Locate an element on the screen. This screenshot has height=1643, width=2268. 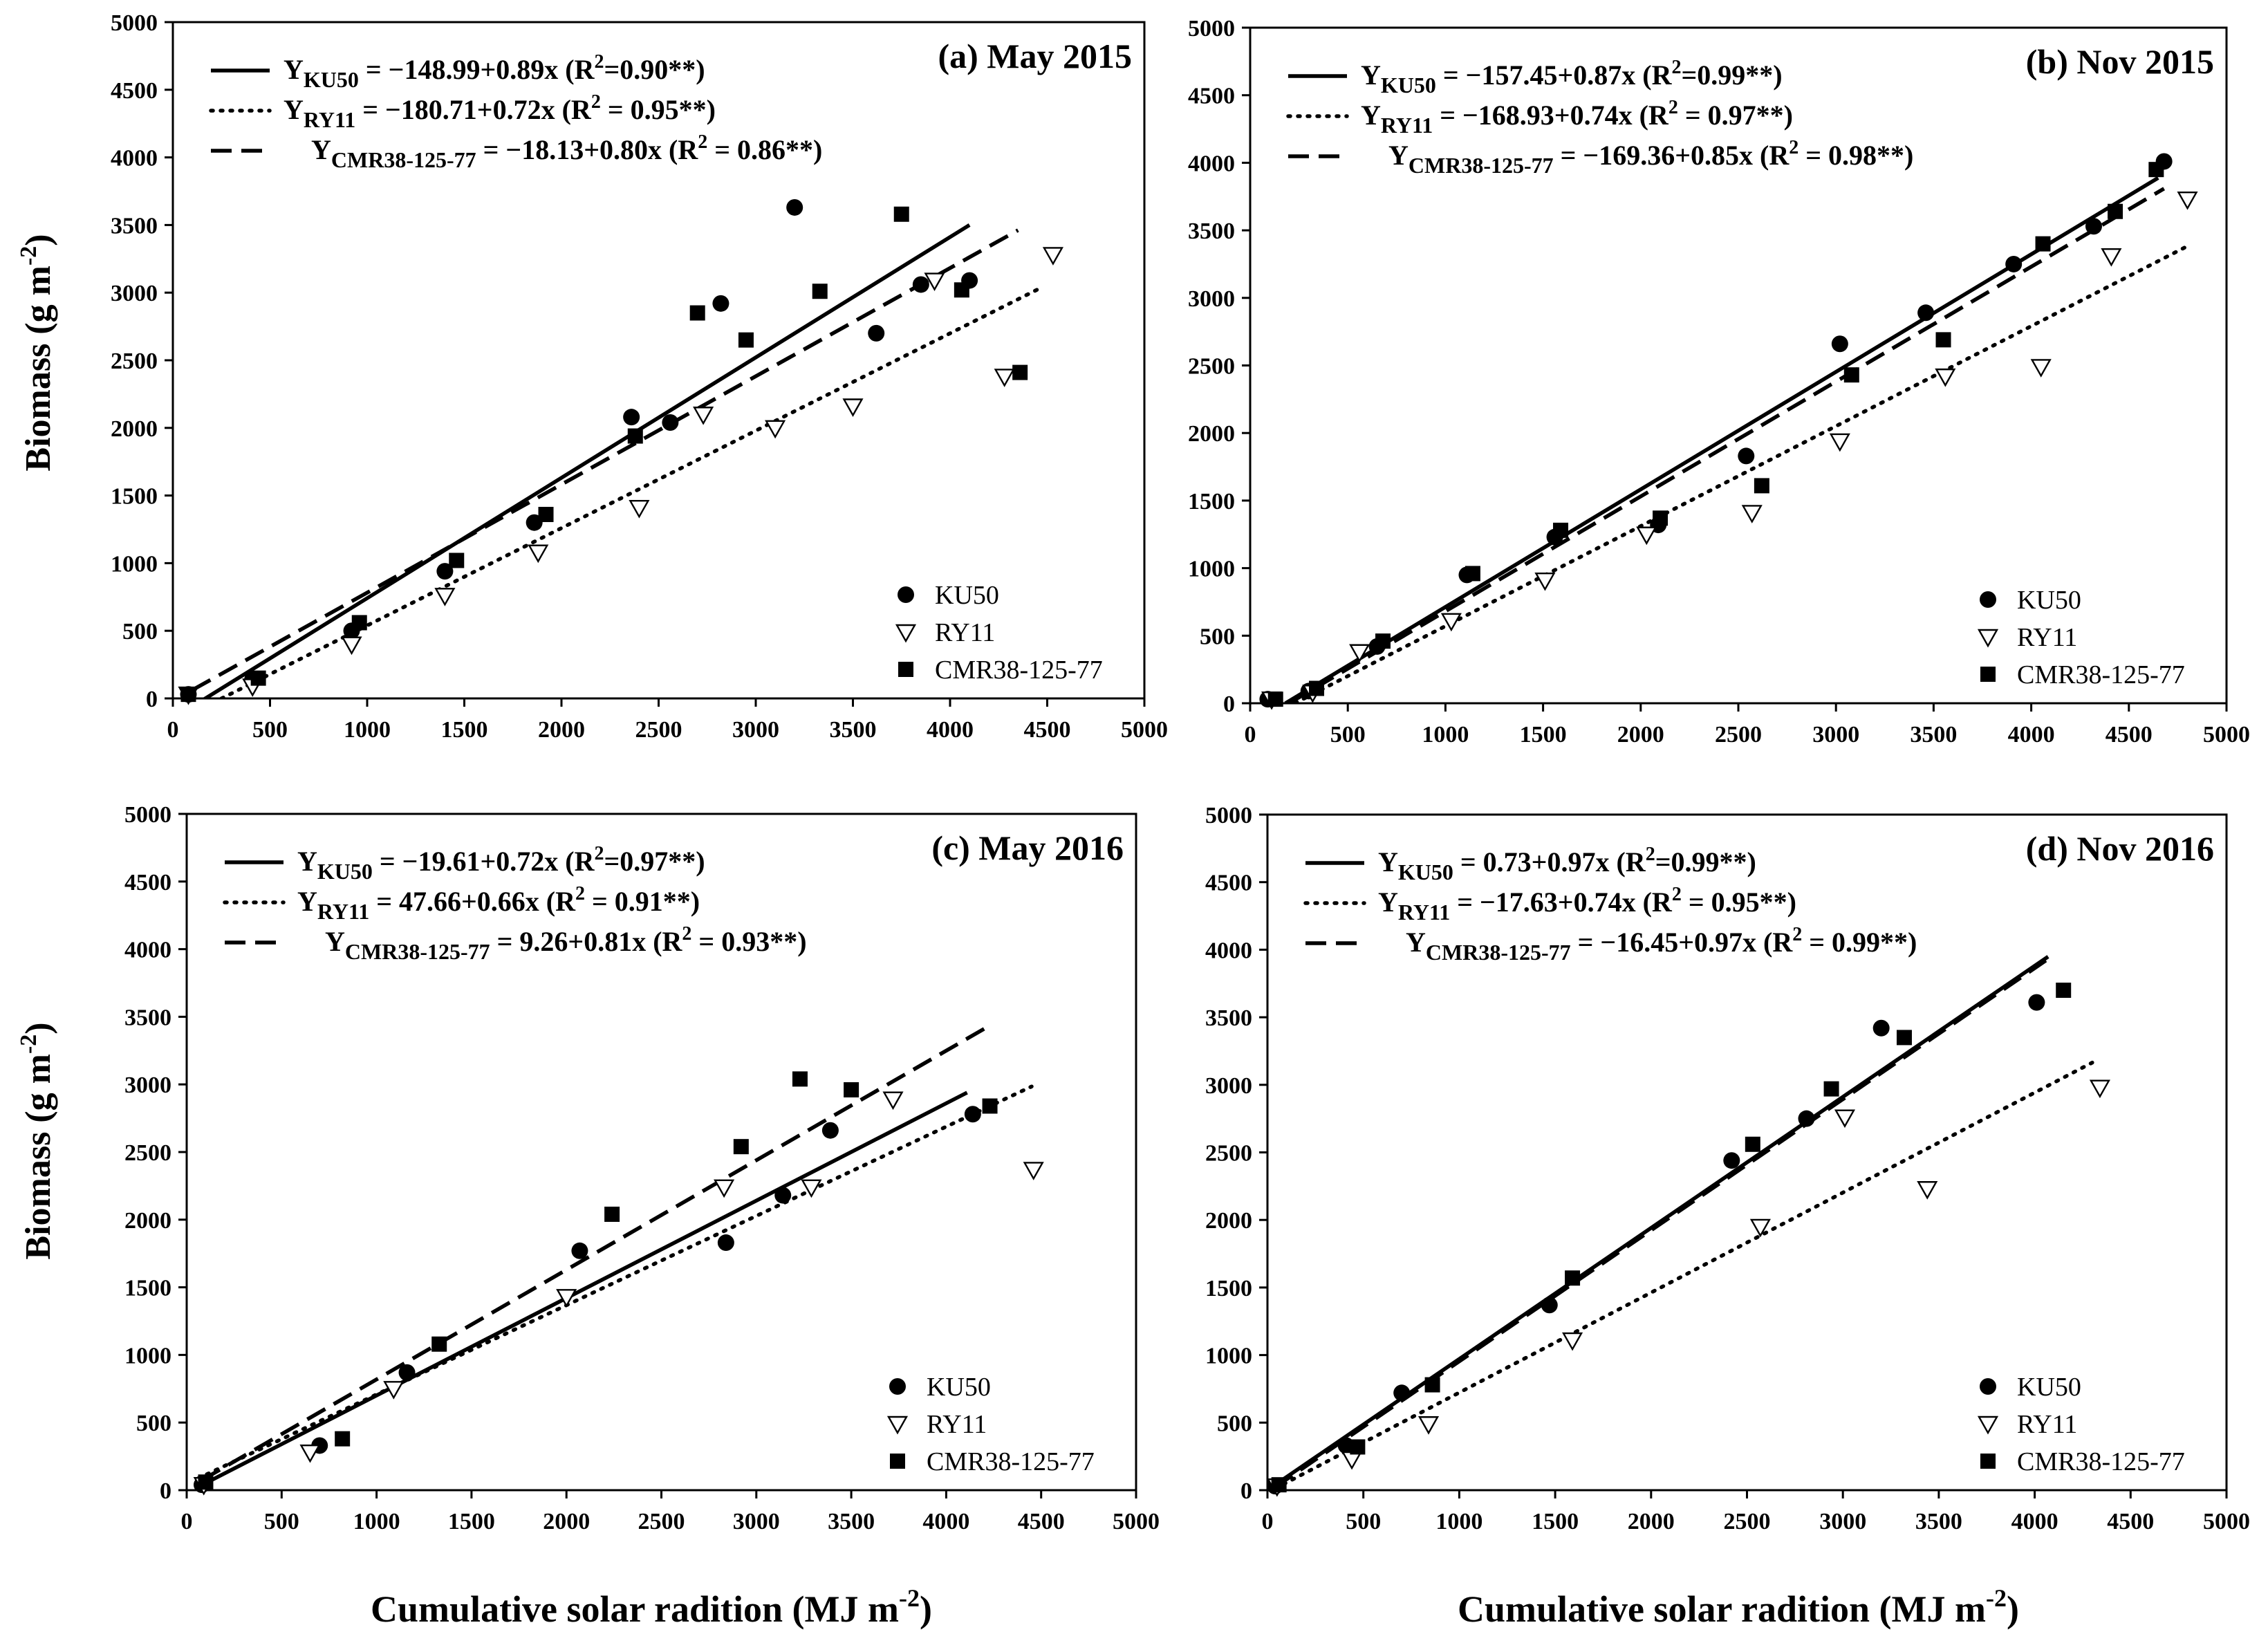
y-tick-label: 3000 is located at coordinates (1228, 1086).